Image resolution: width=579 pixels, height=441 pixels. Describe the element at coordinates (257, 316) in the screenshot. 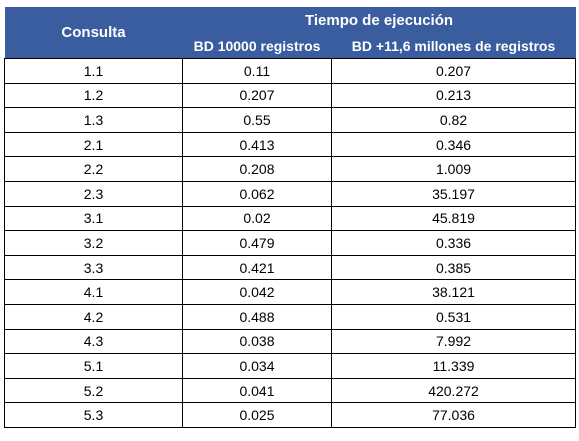

I see `cell-bd-10000: 0.488` at that location.